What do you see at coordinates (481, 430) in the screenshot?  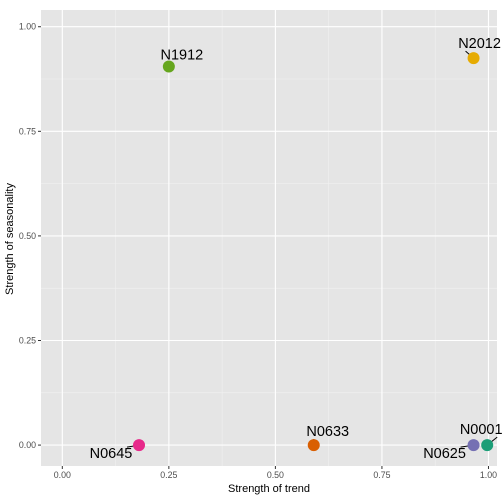 I see `label-n0001: N0001` at bounding box center [481, 430].